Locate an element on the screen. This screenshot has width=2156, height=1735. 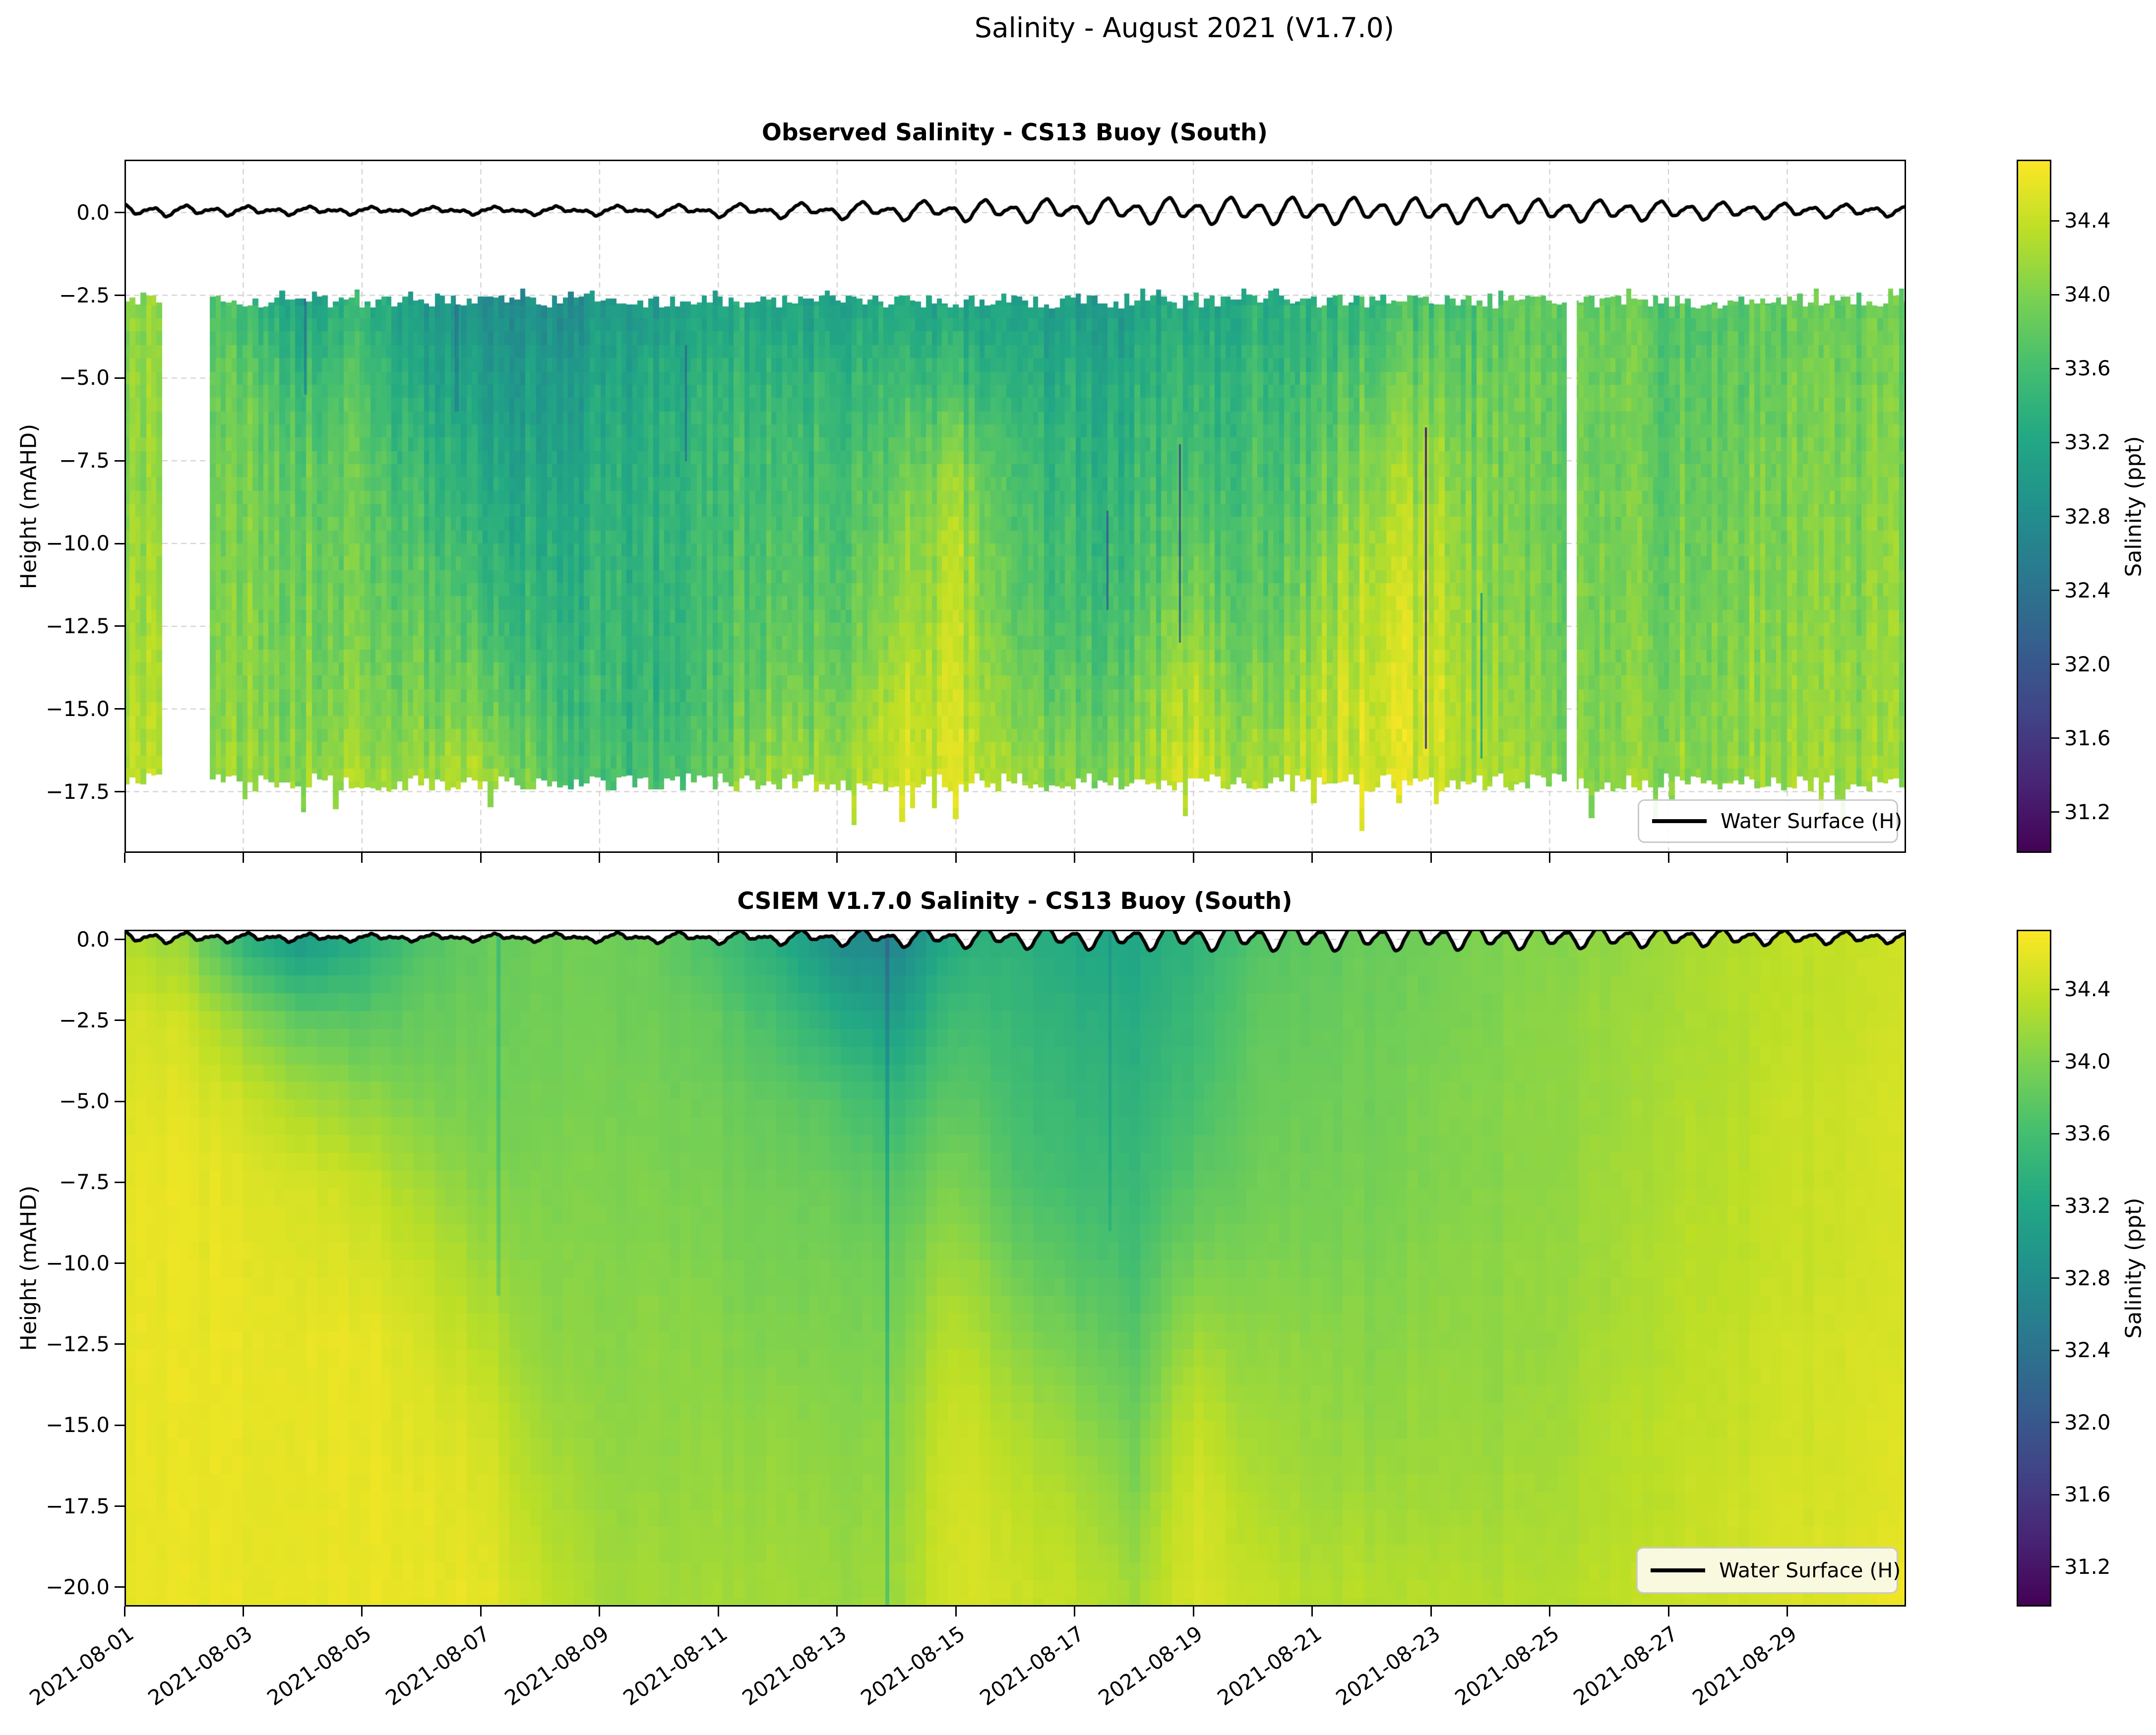
figure-title: Salinity - August 2021 (V1.7.0) is located at coordinates (1184, 28).